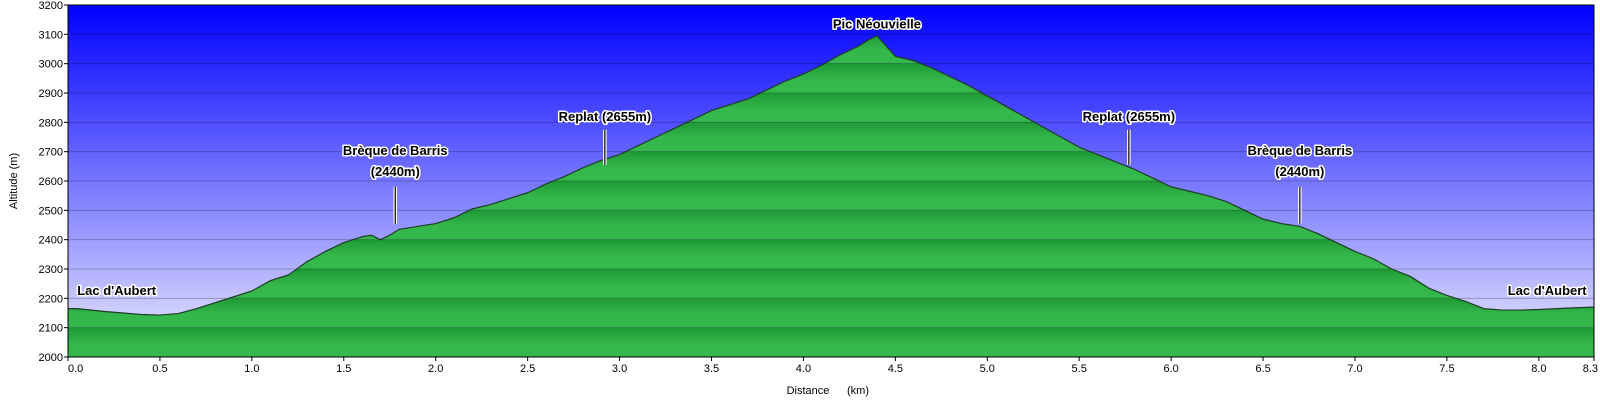  What do you see at coordinates (395, 183) in the screenshot?
I see `annotation-breque-1: Brèque de Barris (2440m)` at bounding box center [395, 183].